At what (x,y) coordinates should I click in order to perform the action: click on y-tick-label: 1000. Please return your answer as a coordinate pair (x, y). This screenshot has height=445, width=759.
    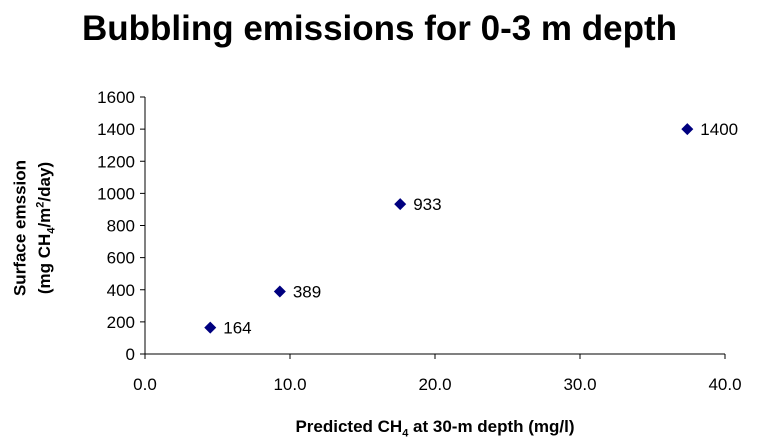
    Looking at the image, I should click on (116, 193).